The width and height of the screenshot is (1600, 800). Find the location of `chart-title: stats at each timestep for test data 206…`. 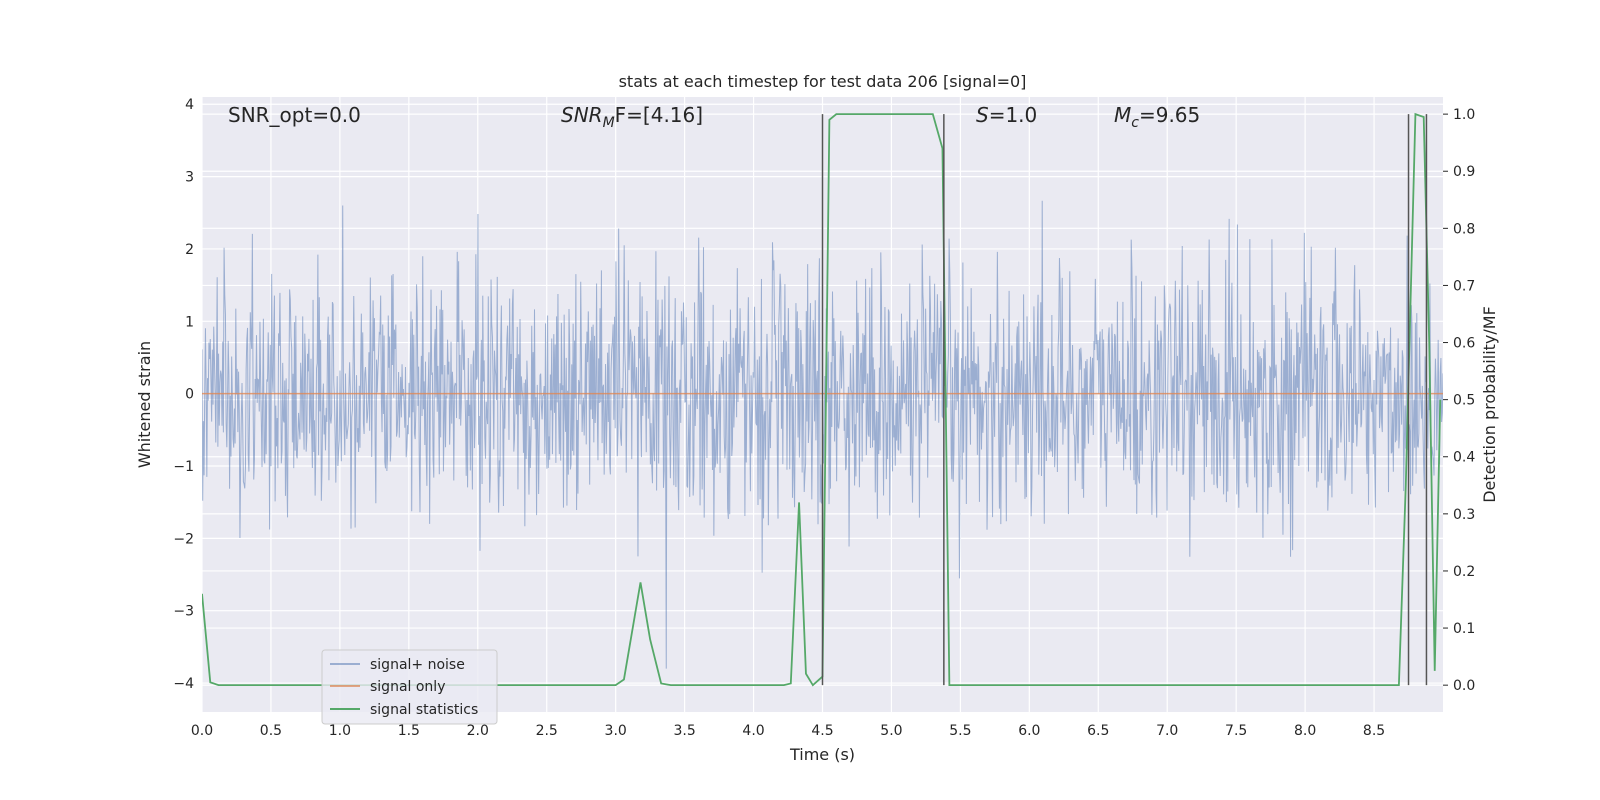

chart-title: stats at each timestep for test data 206… is located at coordinates (823, 81).